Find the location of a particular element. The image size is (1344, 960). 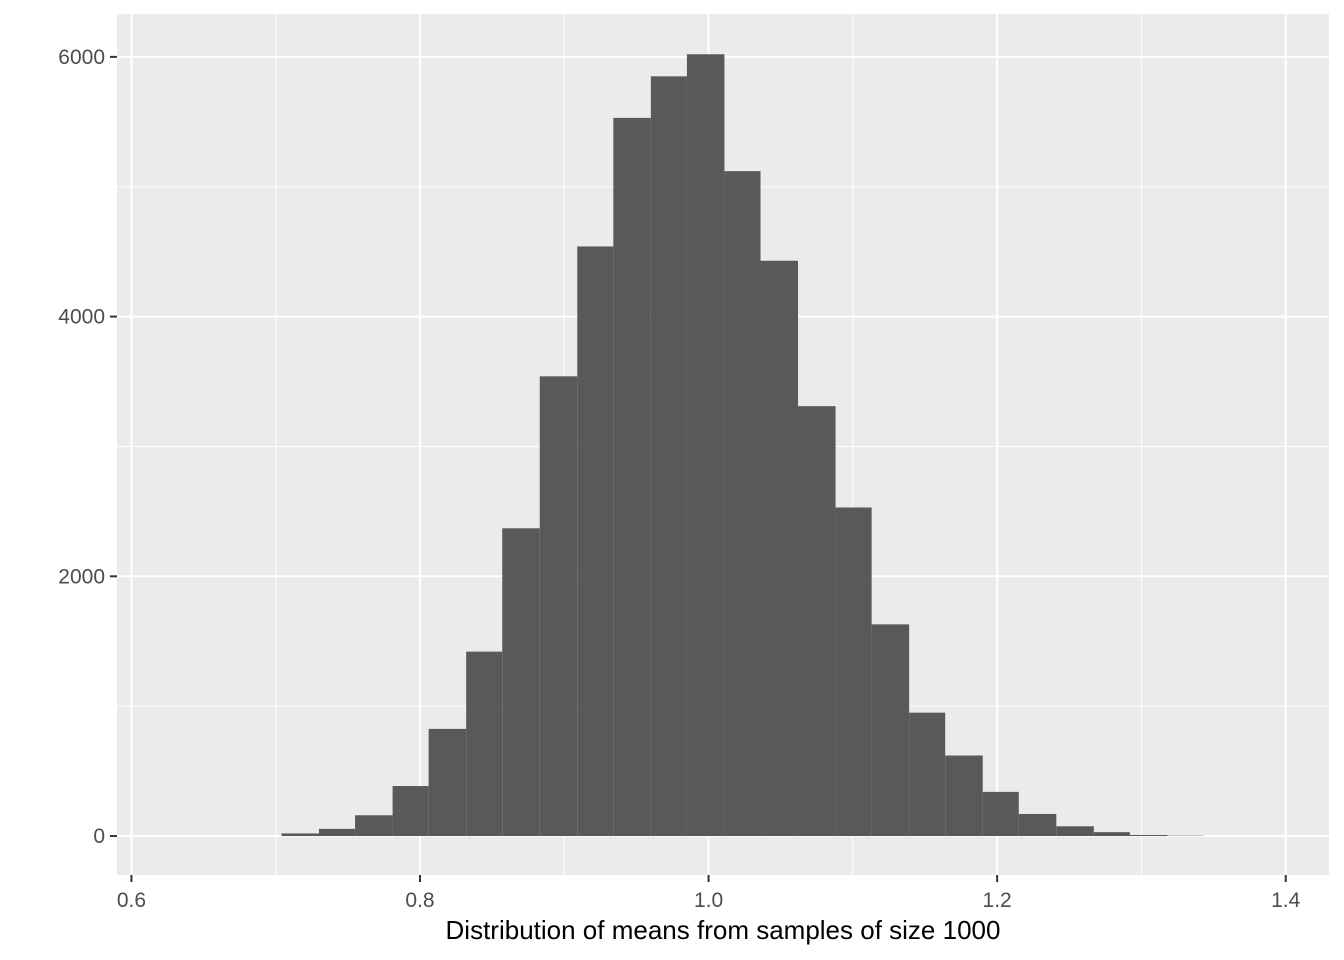

y-tick-label: 2000 is located at coordinates (81, 576).